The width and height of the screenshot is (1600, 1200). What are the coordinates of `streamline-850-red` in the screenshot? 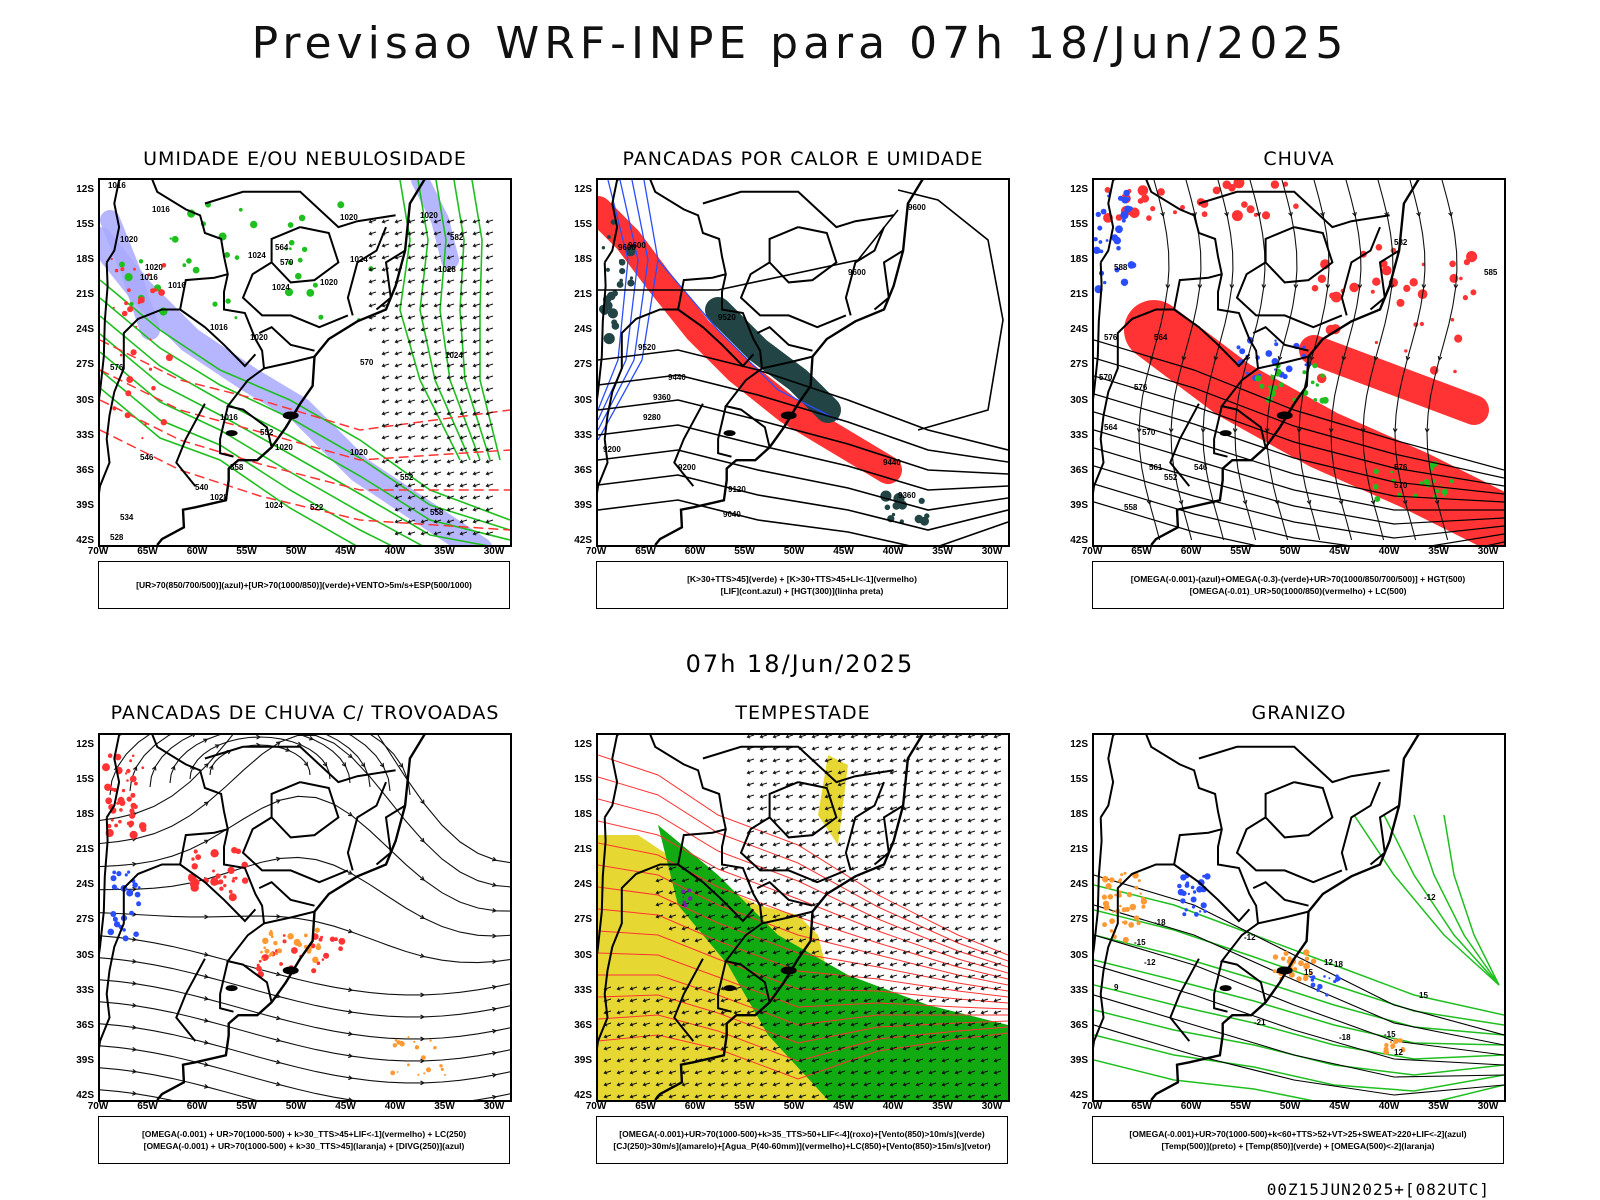 It's located at (803, 981).